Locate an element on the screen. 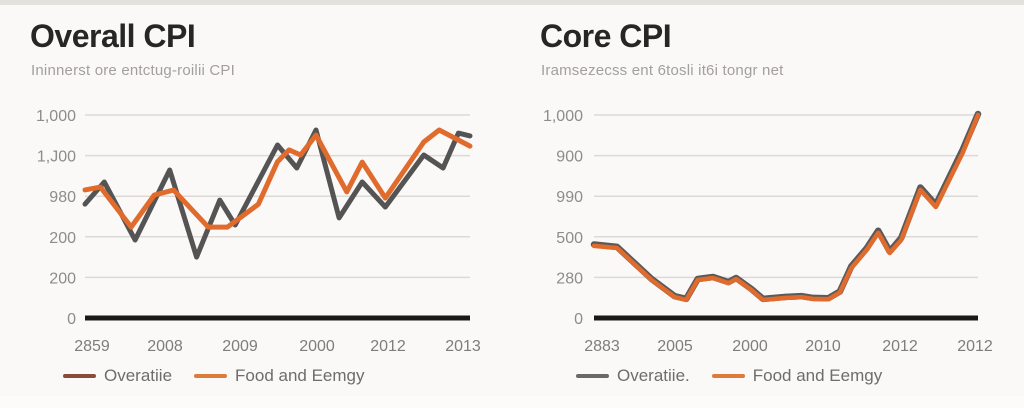  overall-cpi-subtitle: Ininnerst ore entctug-roilii CPI is located at coordinates (133, 70).